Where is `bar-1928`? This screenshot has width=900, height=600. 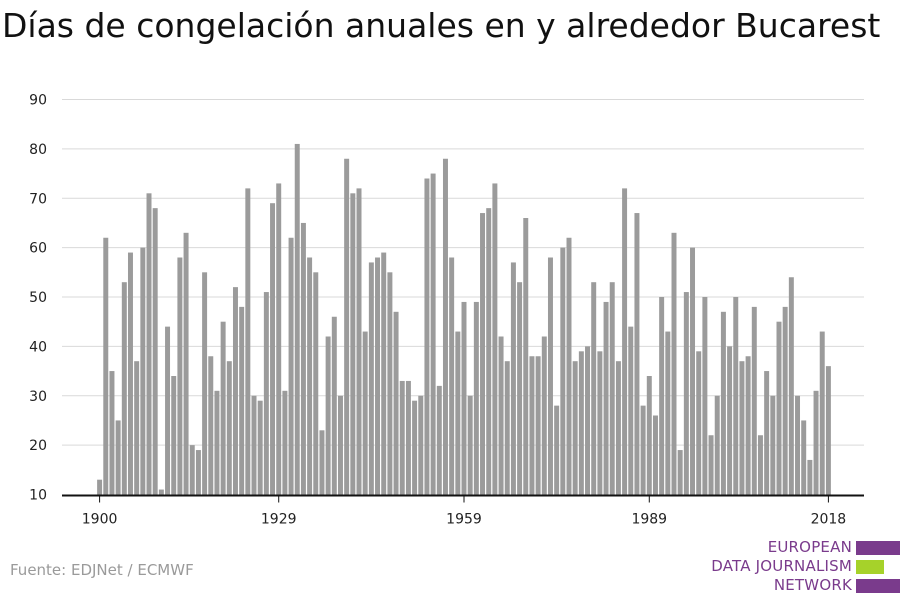
bar-1928 is located at coordinates (273, 349).